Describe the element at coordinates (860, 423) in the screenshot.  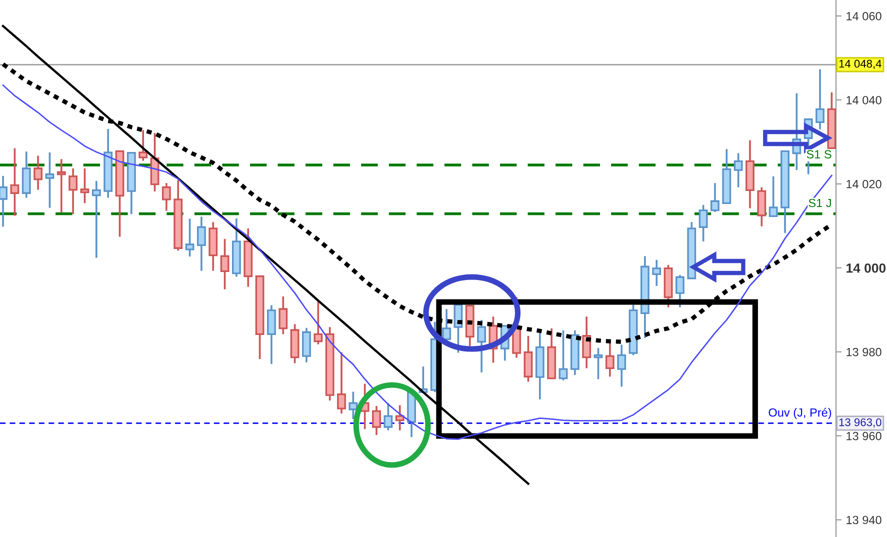
I see `text: 13 963,0` at that location.